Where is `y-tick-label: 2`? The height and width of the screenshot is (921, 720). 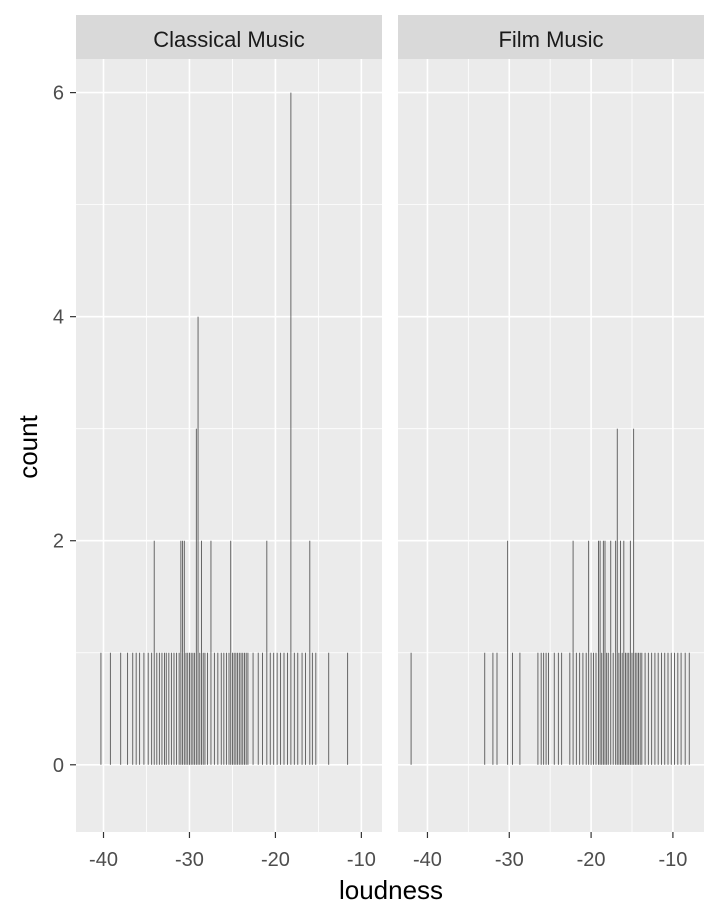
y-tick-label: 2 is located at coordinates (58, 542).